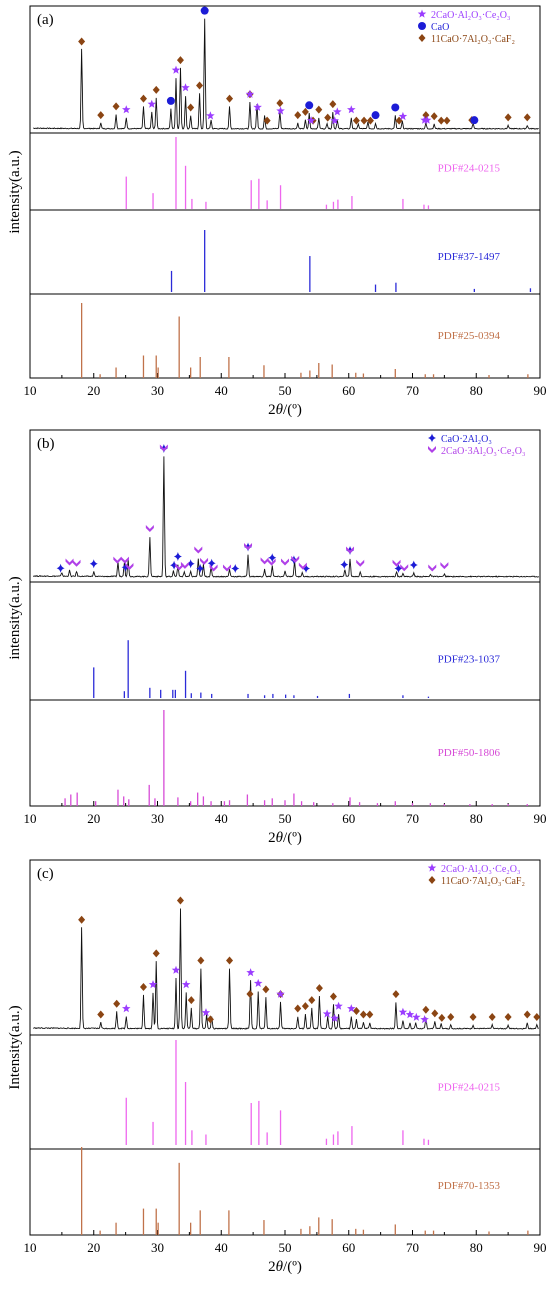 The image size is (550, 1297). Describe the element at coordinates (292, 410) in the screenshot. I see `x-axis-label-unit: /(º)` at that location.